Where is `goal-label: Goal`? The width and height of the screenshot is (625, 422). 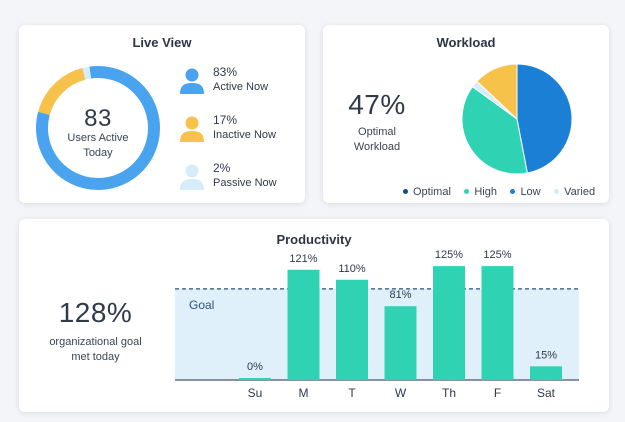 goal-label: Goal is located at coordinates (201, 305).